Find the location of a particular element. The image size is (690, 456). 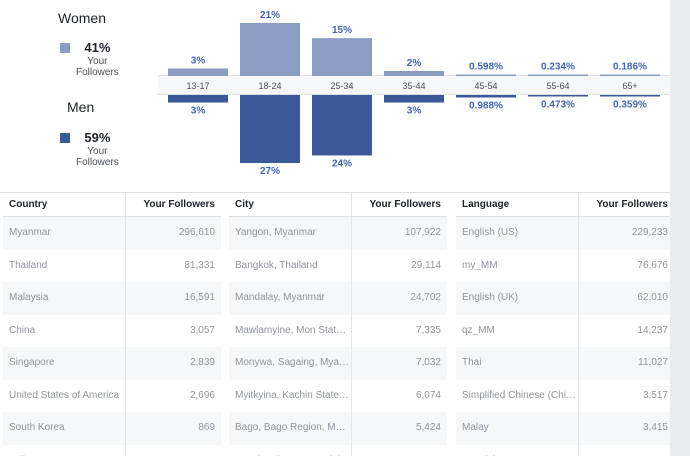

table-row: United States of America 2,696 is located at coordinates (112, 395).